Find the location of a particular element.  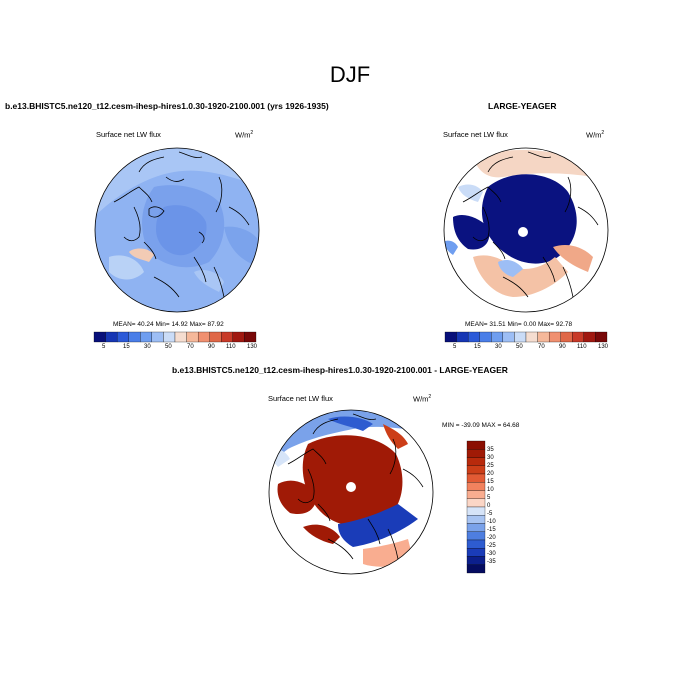

cb1-label: 90 is located at coordinates (211, 347).